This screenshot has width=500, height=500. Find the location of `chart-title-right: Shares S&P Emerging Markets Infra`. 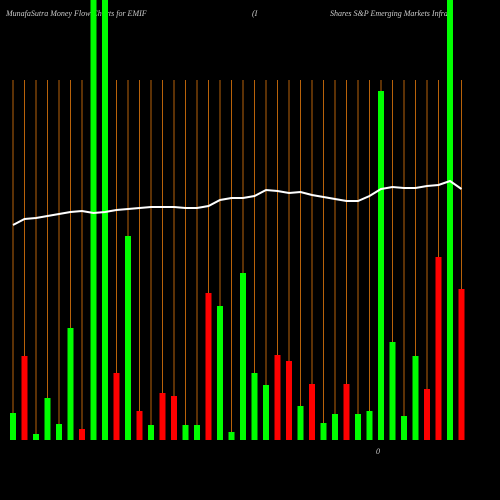

chart-title-right: Shares S&P Emerging Markets Infra is located at coordinates (389, 13).